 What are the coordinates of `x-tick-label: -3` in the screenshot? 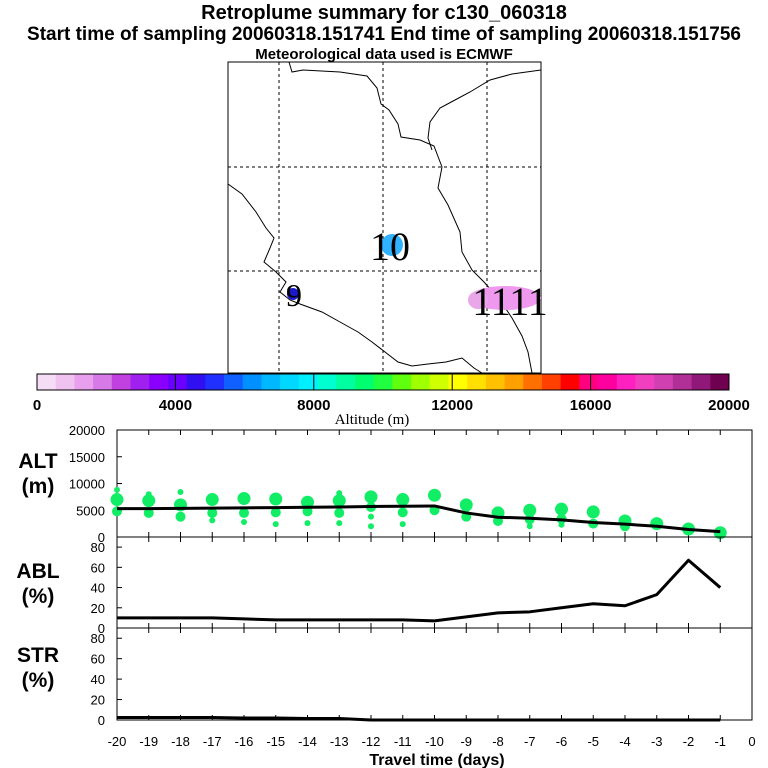 It's located at (657, 741).